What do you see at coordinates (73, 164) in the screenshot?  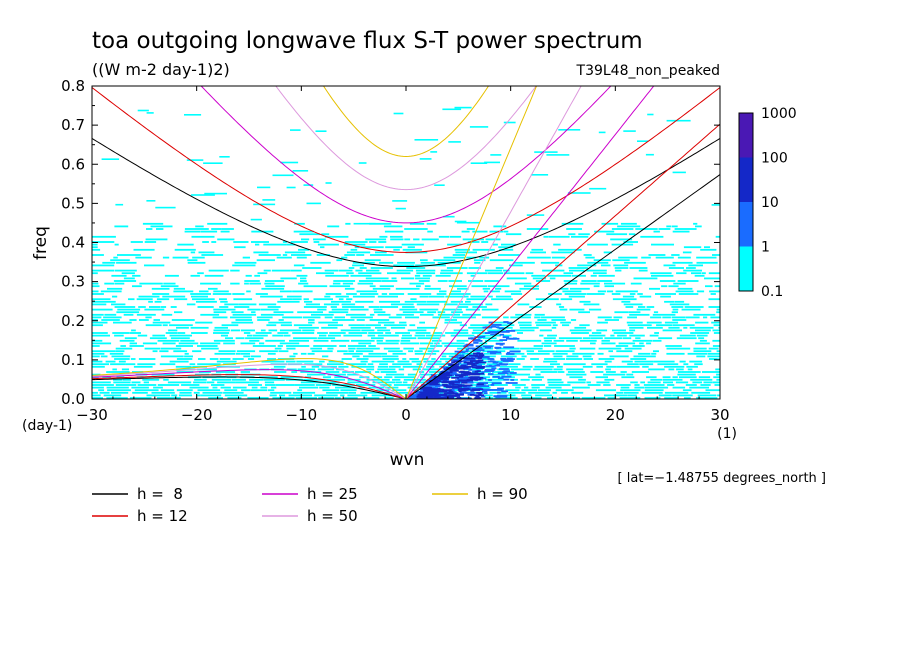 I see `y-tick-label: 0.6` at bounding box center [73, 164].